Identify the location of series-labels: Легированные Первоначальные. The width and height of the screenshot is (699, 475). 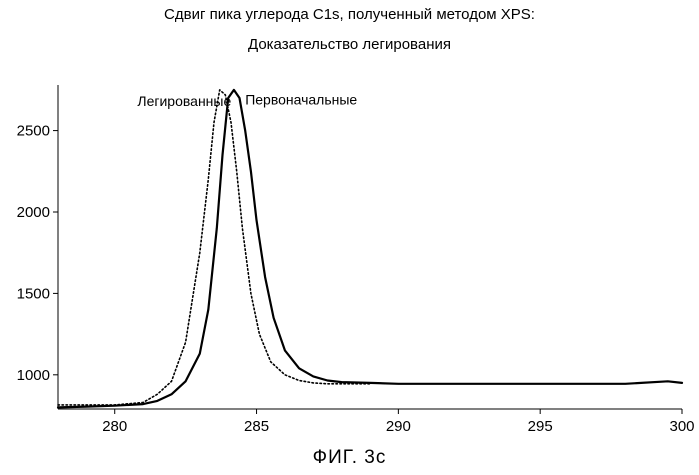
(247, 101).